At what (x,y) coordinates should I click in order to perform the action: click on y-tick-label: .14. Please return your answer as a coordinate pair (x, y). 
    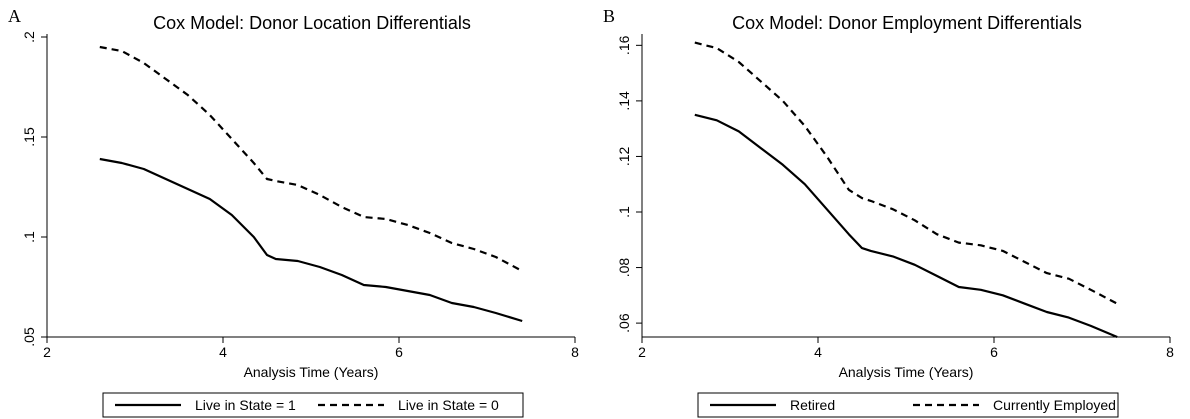
    Looking at the image, I should click on (624, 101).